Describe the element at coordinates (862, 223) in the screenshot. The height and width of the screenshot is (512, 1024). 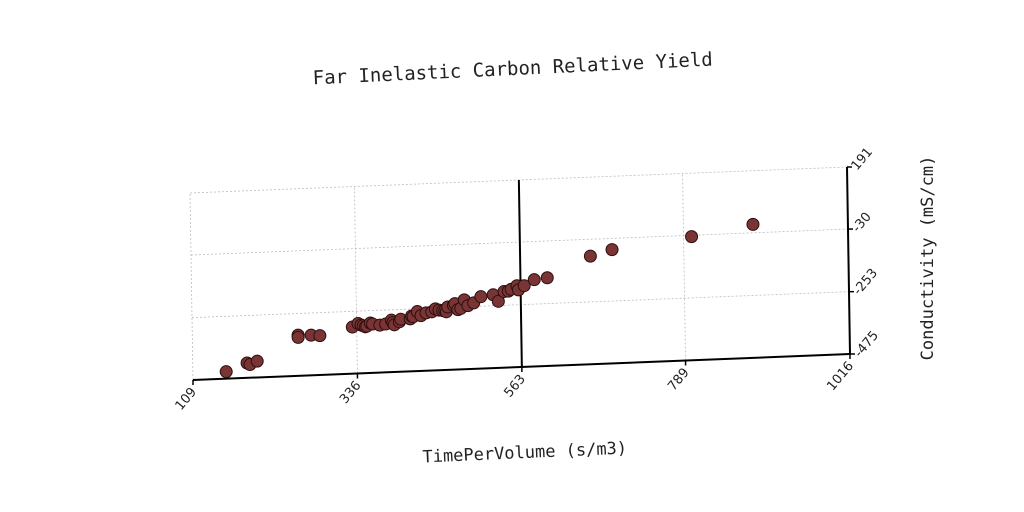
I see `y-tick-label: -30` at that location.